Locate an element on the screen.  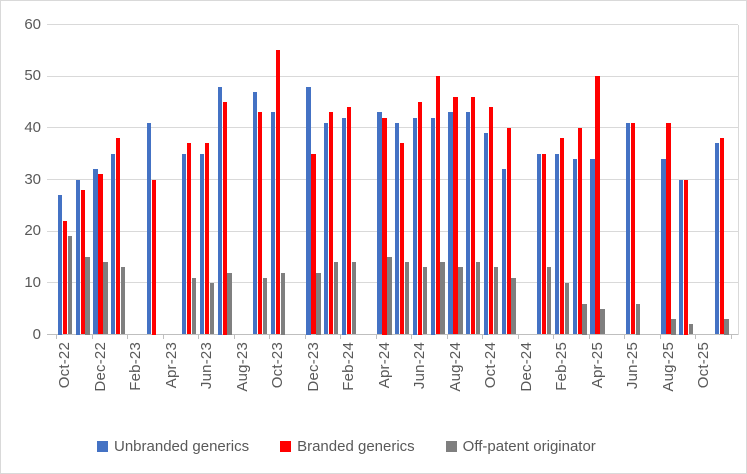
gridline is located at coordinates (392, 283).